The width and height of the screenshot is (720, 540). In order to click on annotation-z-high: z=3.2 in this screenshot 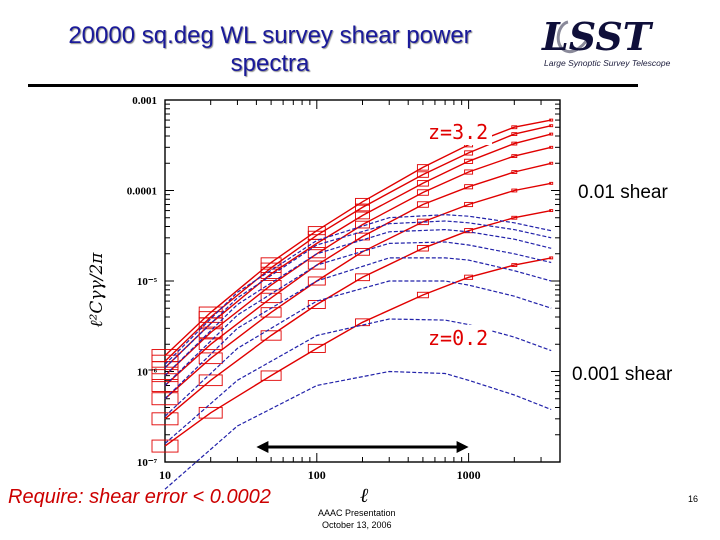, I will do `click(458, 132)`.